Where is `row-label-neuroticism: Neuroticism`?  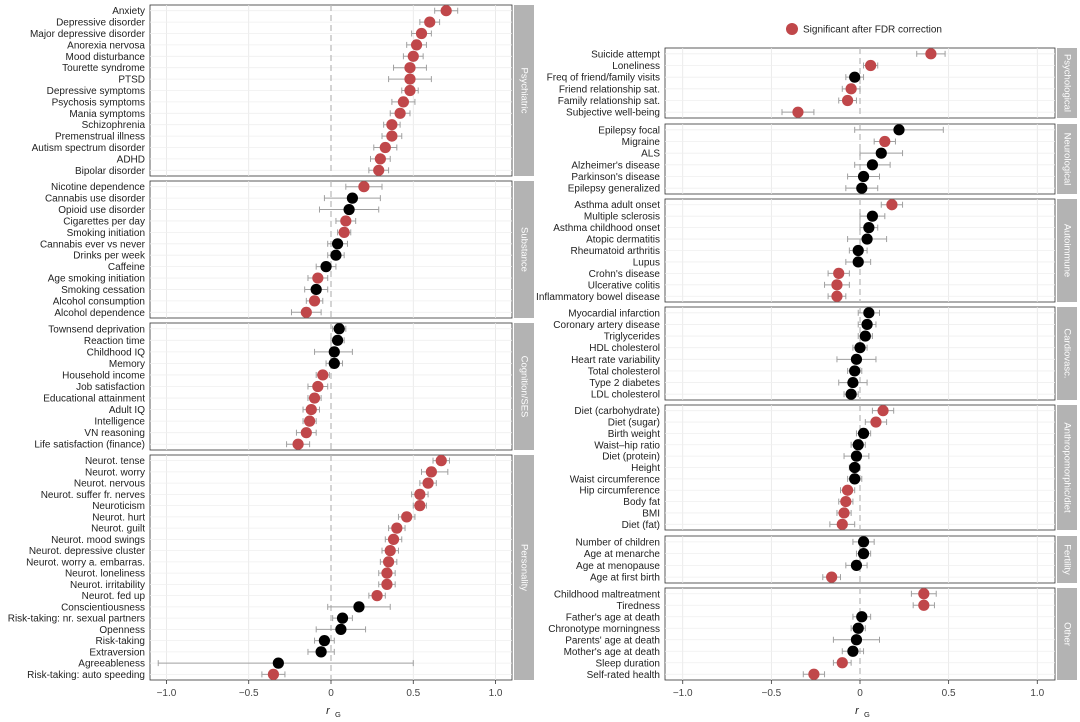 row-label-neuroticism: Neuroticism is located at coordinates (118, 506).